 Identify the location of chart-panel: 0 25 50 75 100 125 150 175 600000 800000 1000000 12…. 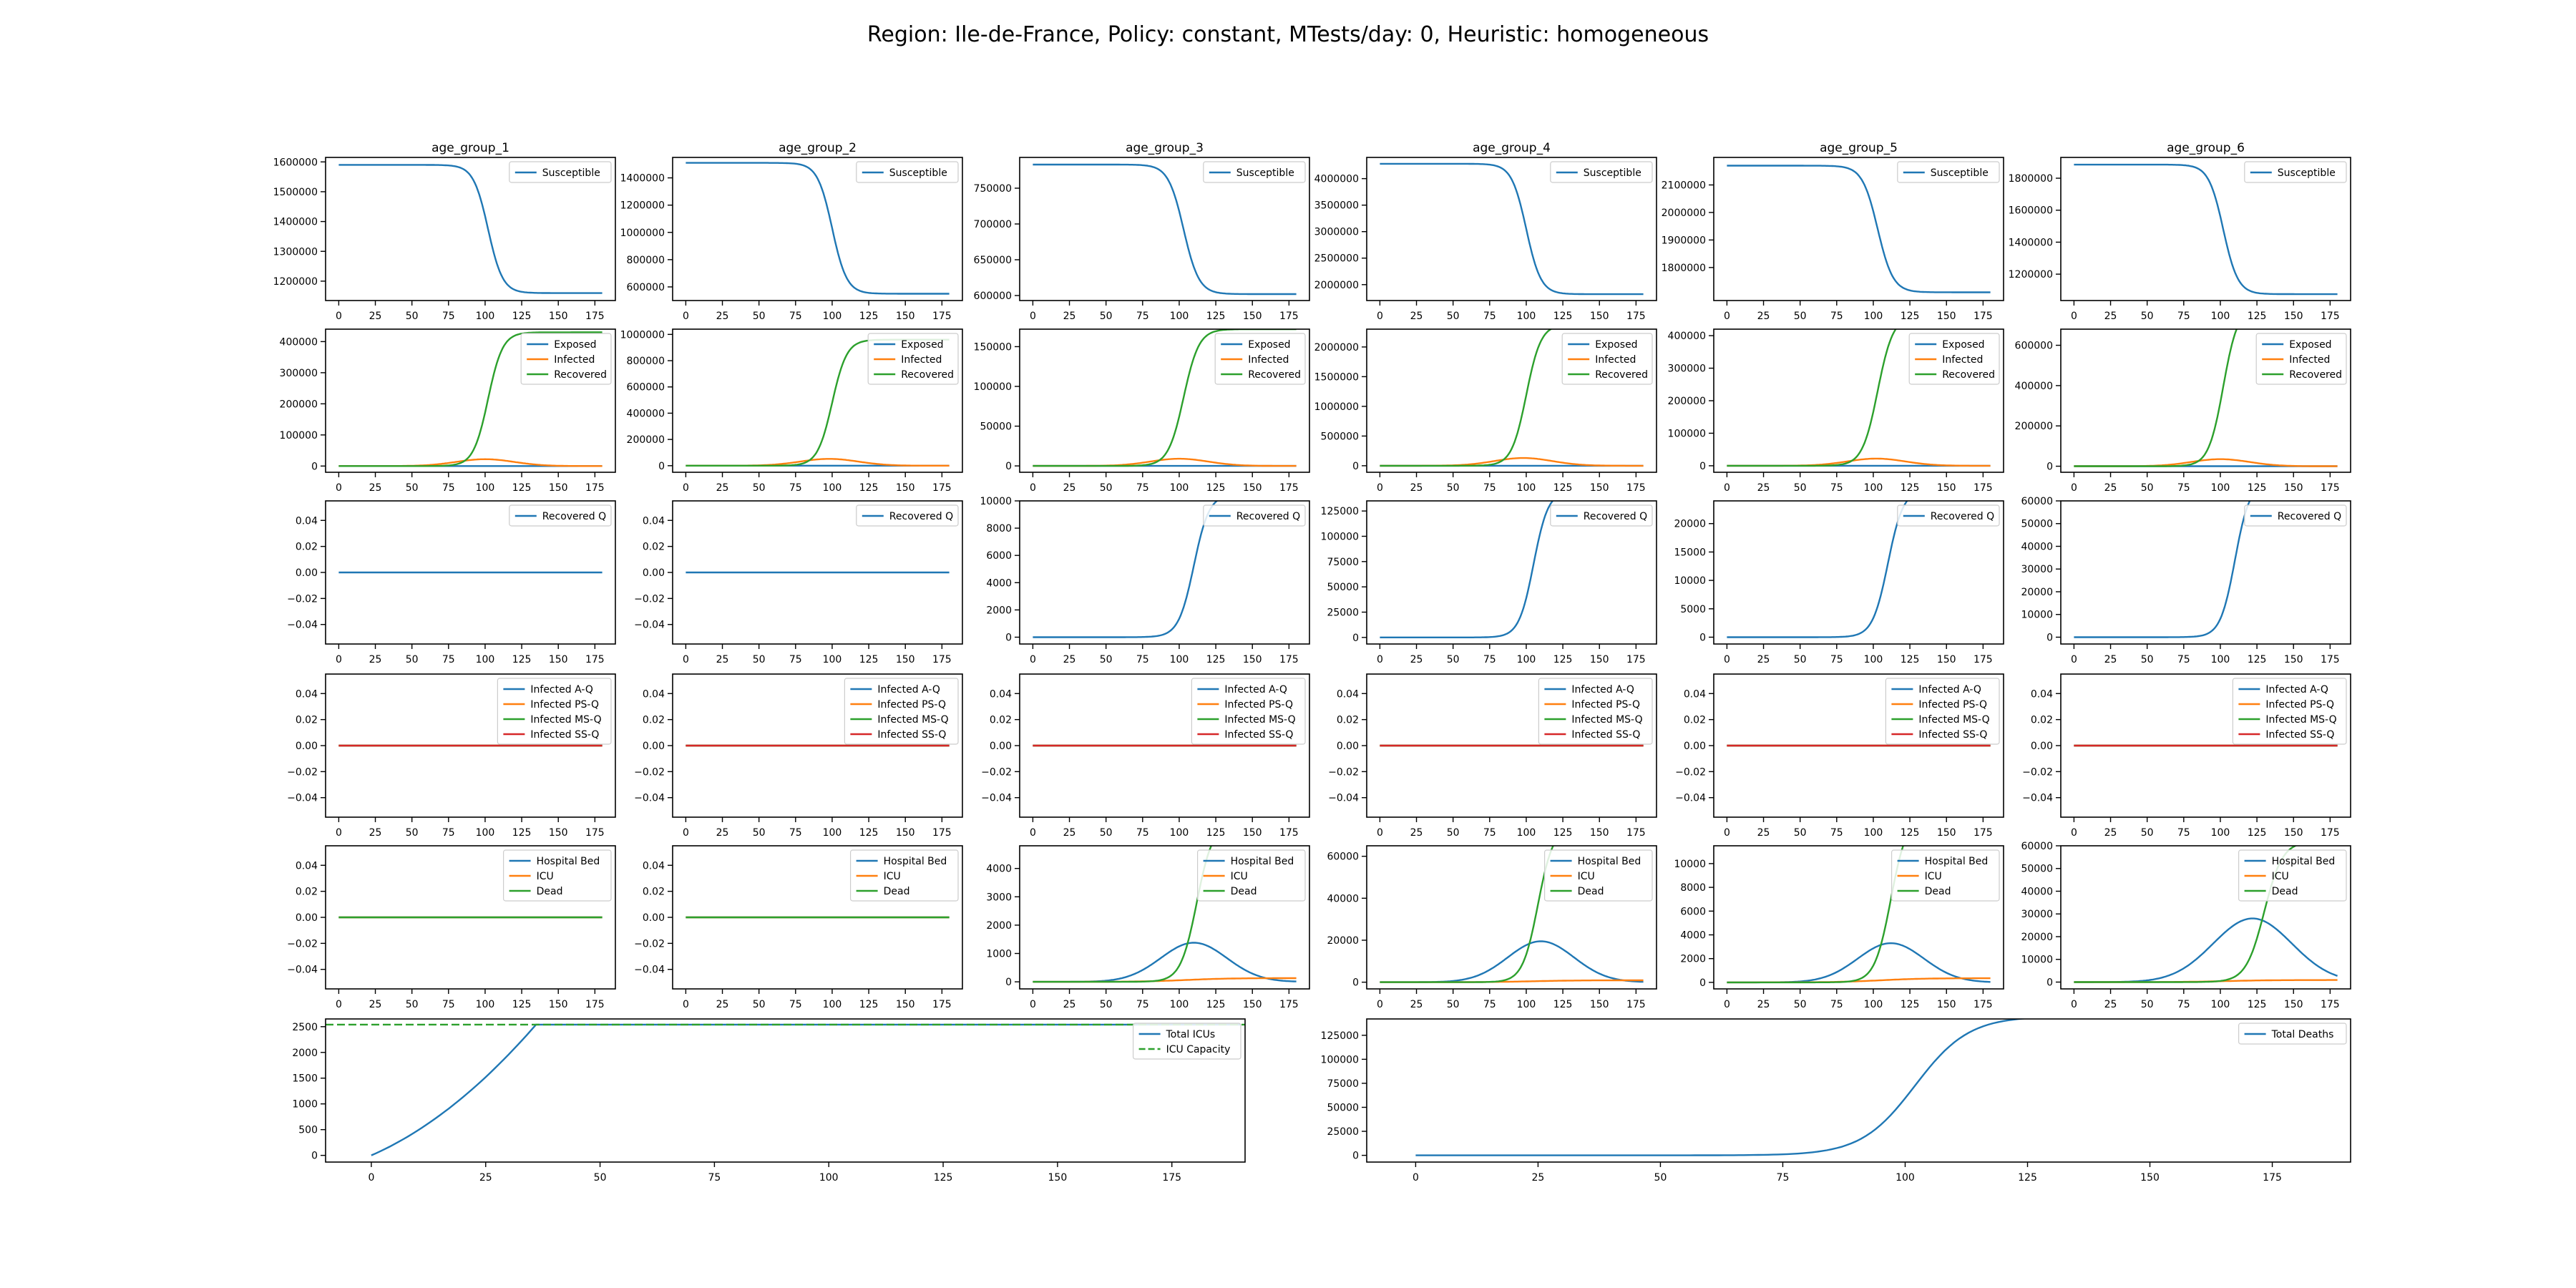
(791, 231).